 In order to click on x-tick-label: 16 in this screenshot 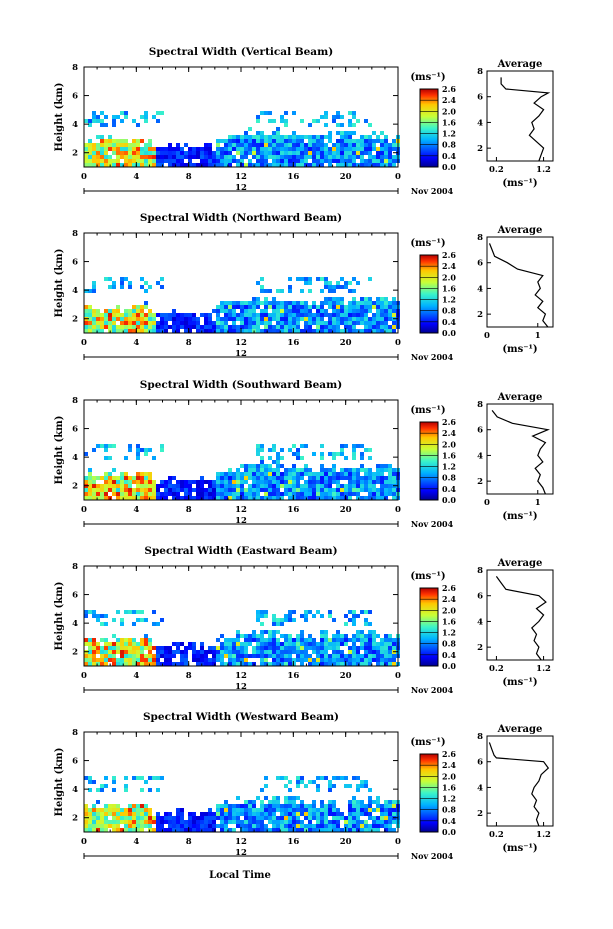, I will do `click(293, 177)`.